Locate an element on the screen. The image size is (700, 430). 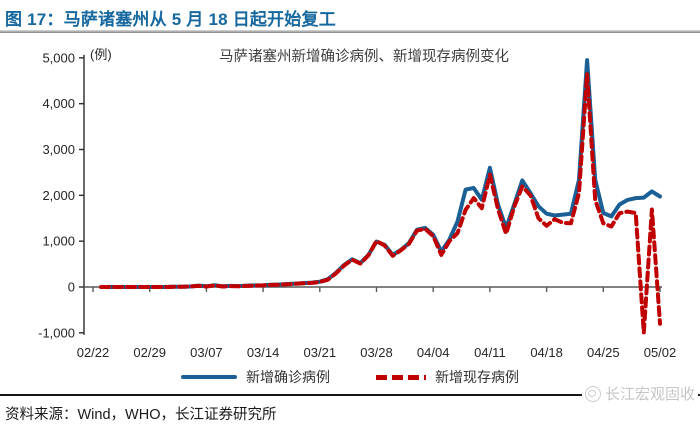
y-axis-unit-label: (例) is located at coordinates (101, 54).